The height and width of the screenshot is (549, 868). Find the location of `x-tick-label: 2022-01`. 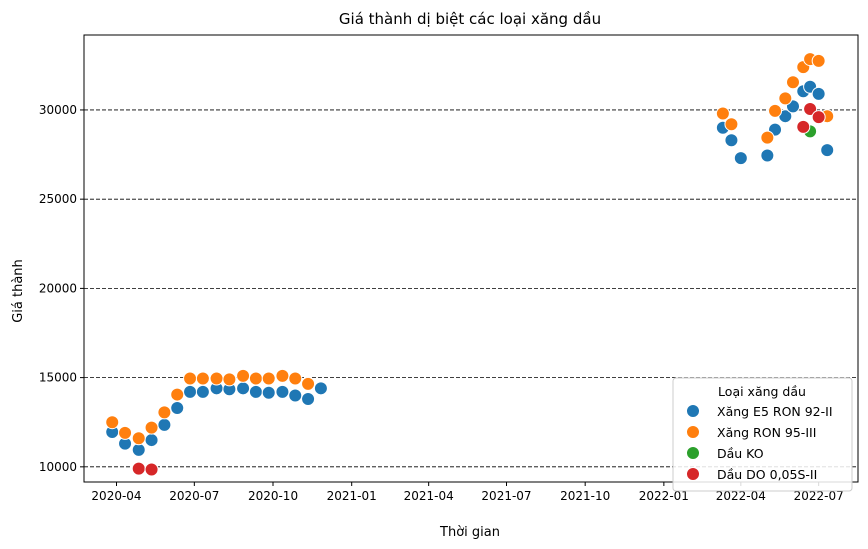

x-tick-label: 2022-01 is located at coordinates (664, 496).